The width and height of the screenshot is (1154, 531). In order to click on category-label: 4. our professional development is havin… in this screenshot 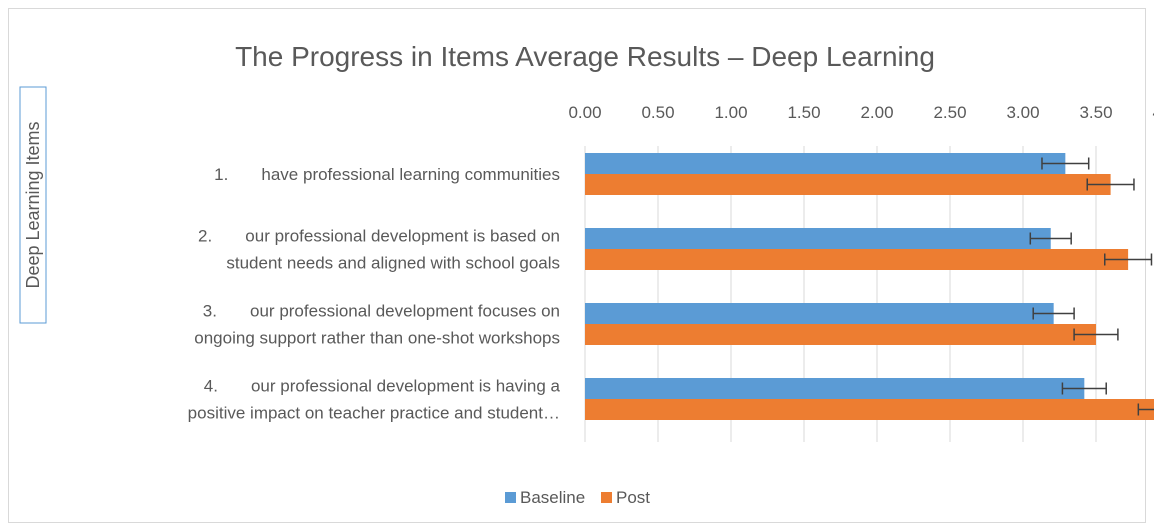, I will do `click(382, 386)`.